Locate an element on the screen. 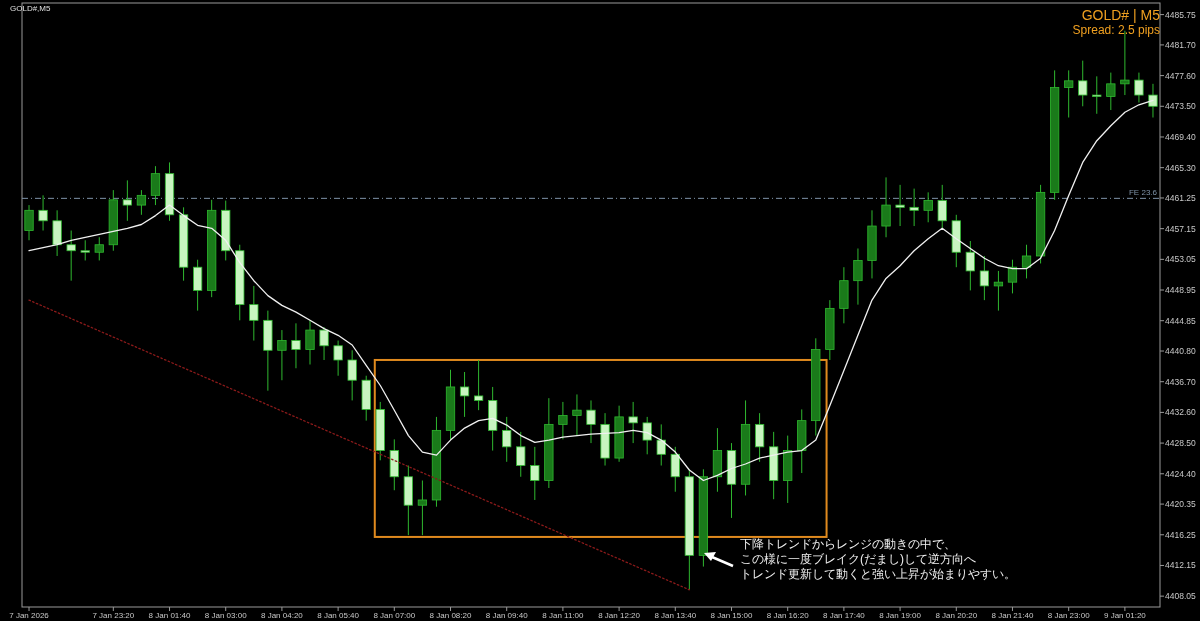 Image resolution: width=1200 pixels, height=621 pixels. x-tick-label: 8 Jan 17:40 is located at coordinates (844, 615).